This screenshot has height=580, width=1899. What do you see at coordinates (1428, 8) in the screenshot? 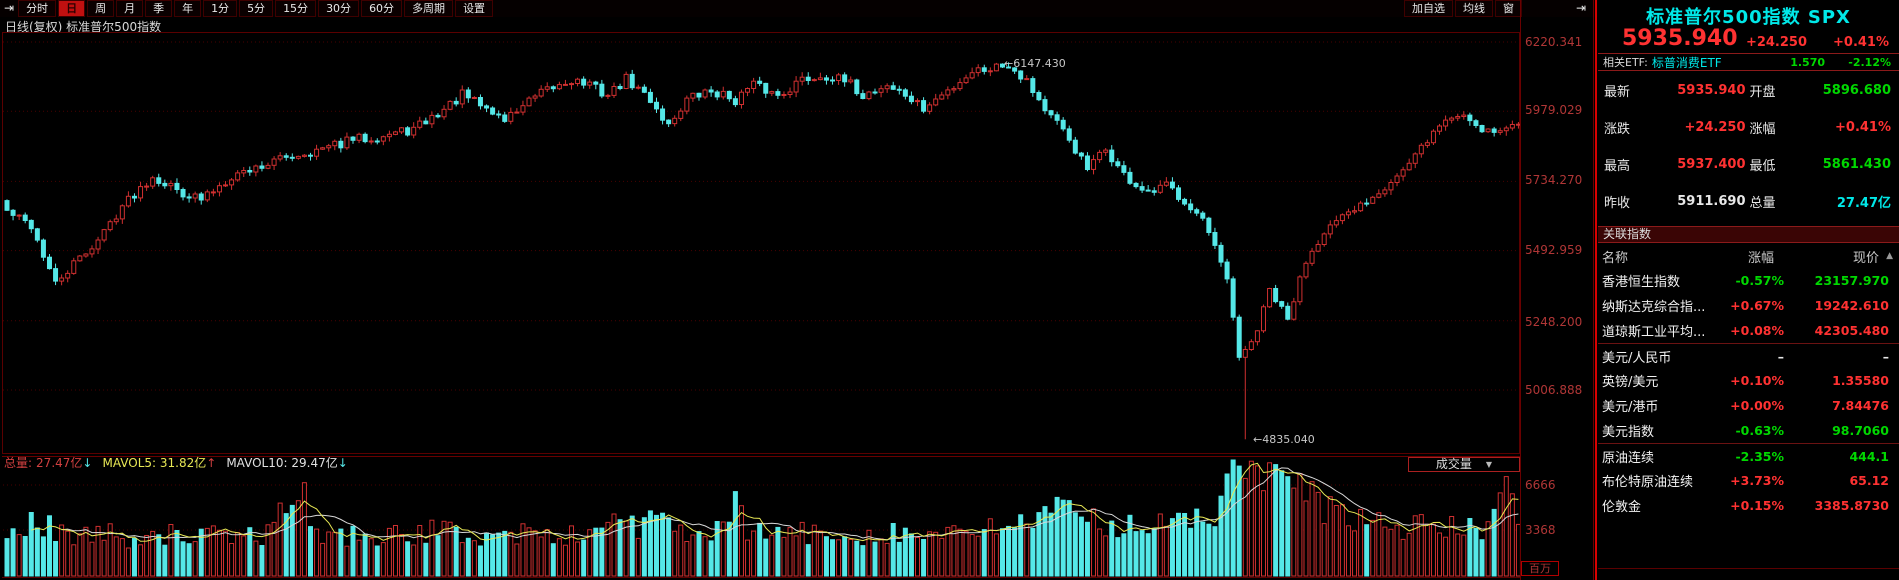
I see `toolbar-button-加自选: 加自选` at bounding box center [1428, 8].